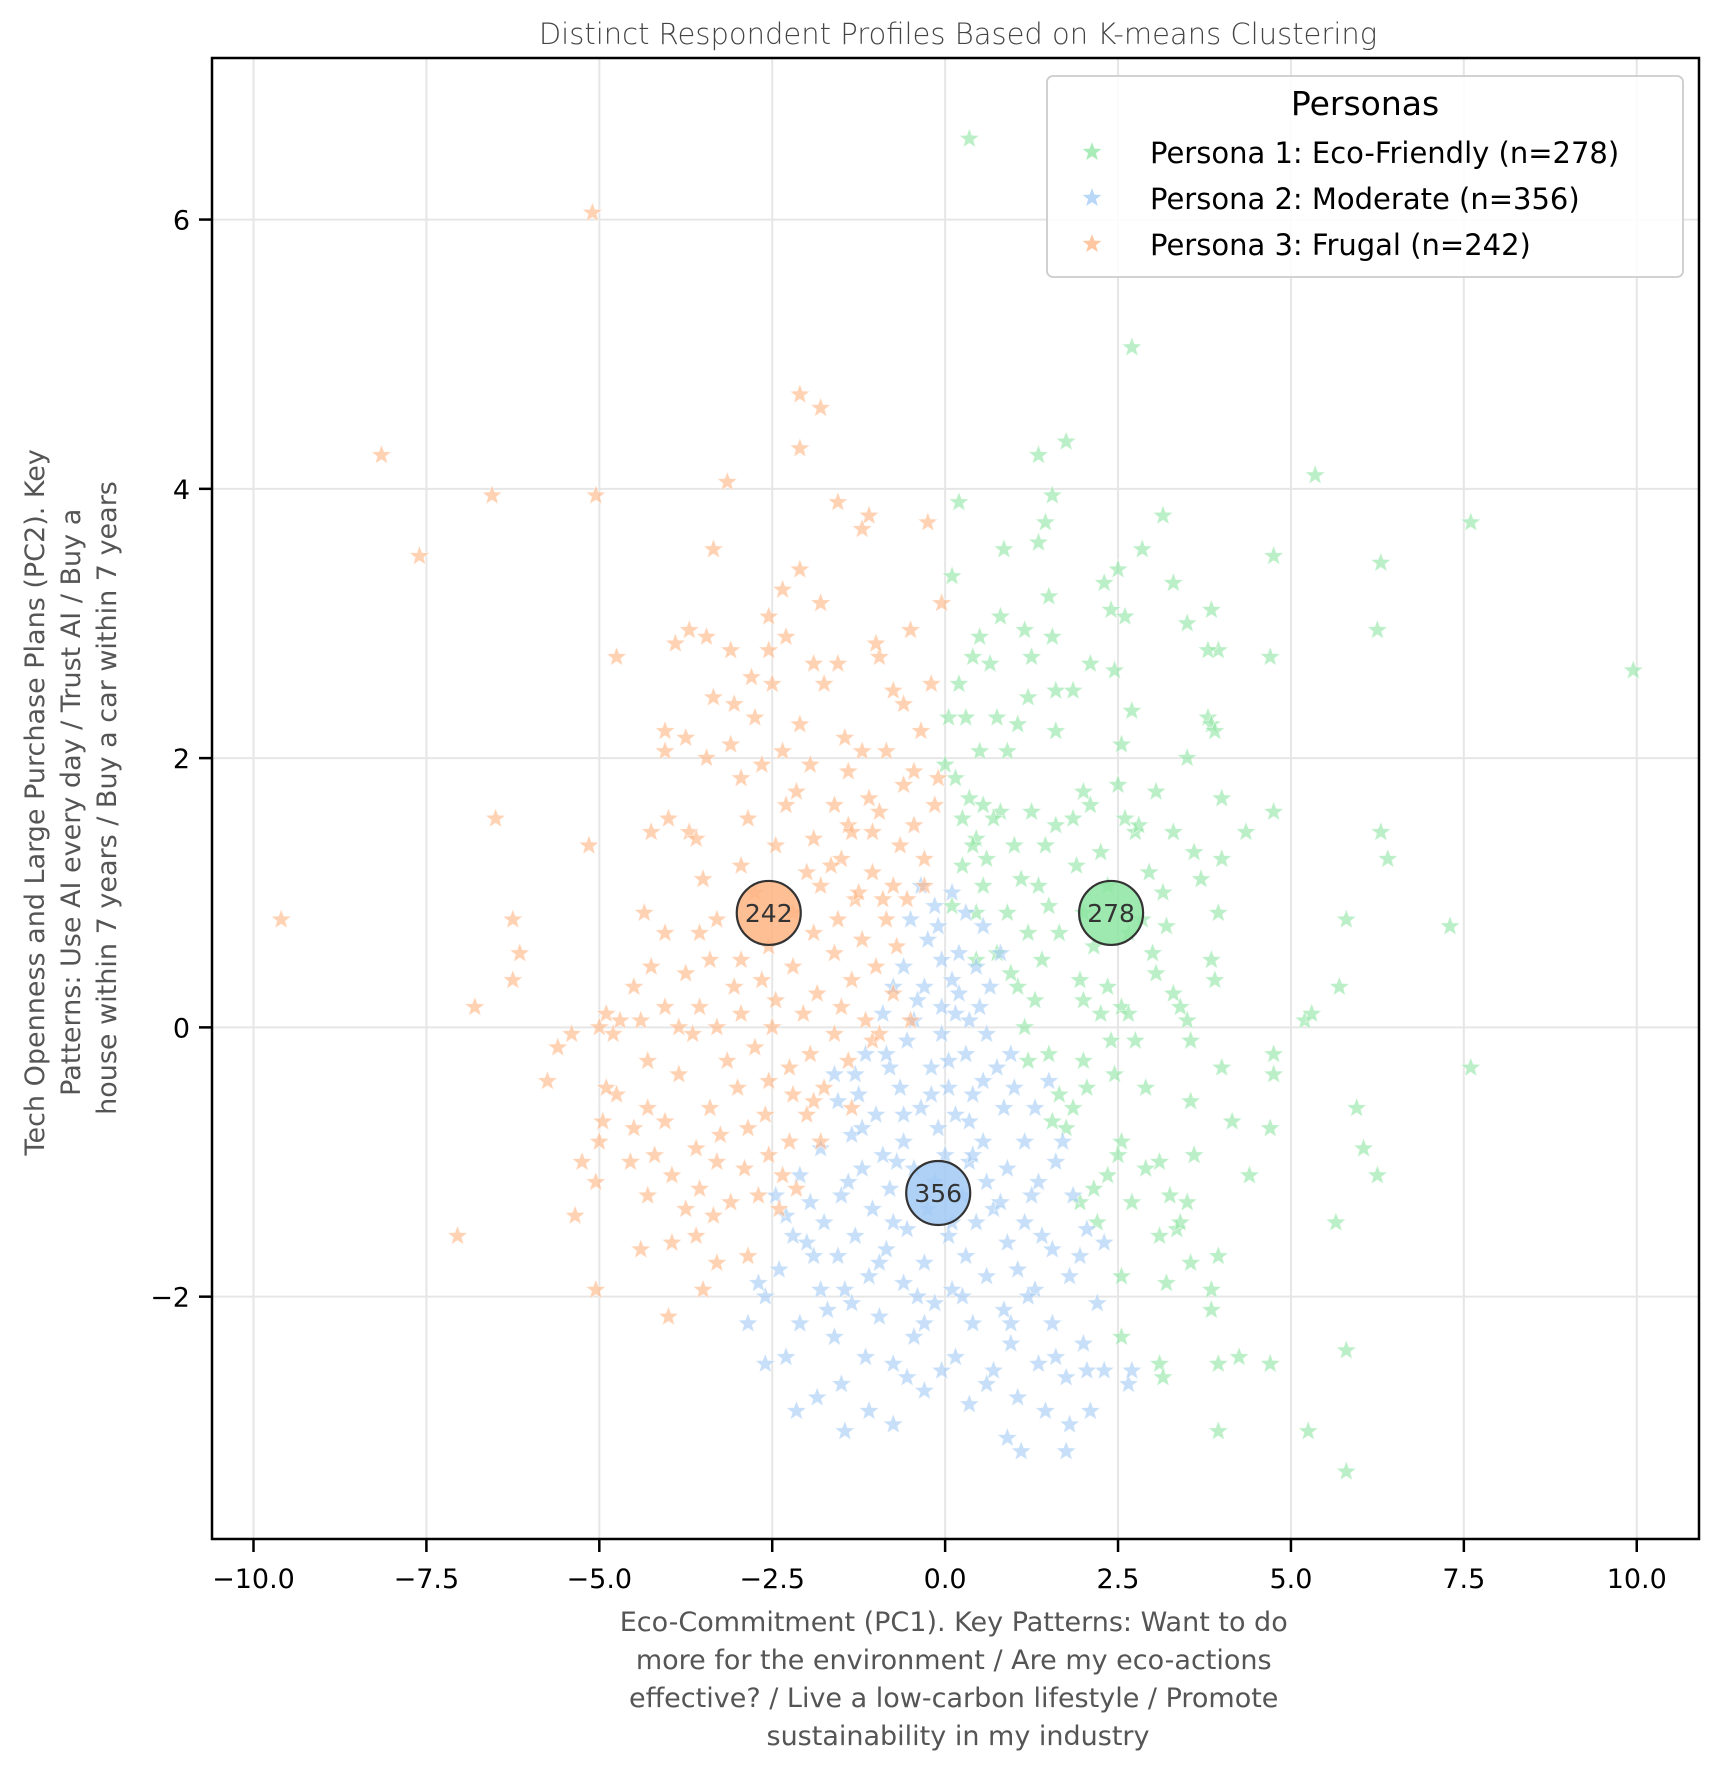  Describe the element at coordinates (958, 1736) in the screenshot. I see `x-axis-label-line-4: sustainability in my industry` at that location.